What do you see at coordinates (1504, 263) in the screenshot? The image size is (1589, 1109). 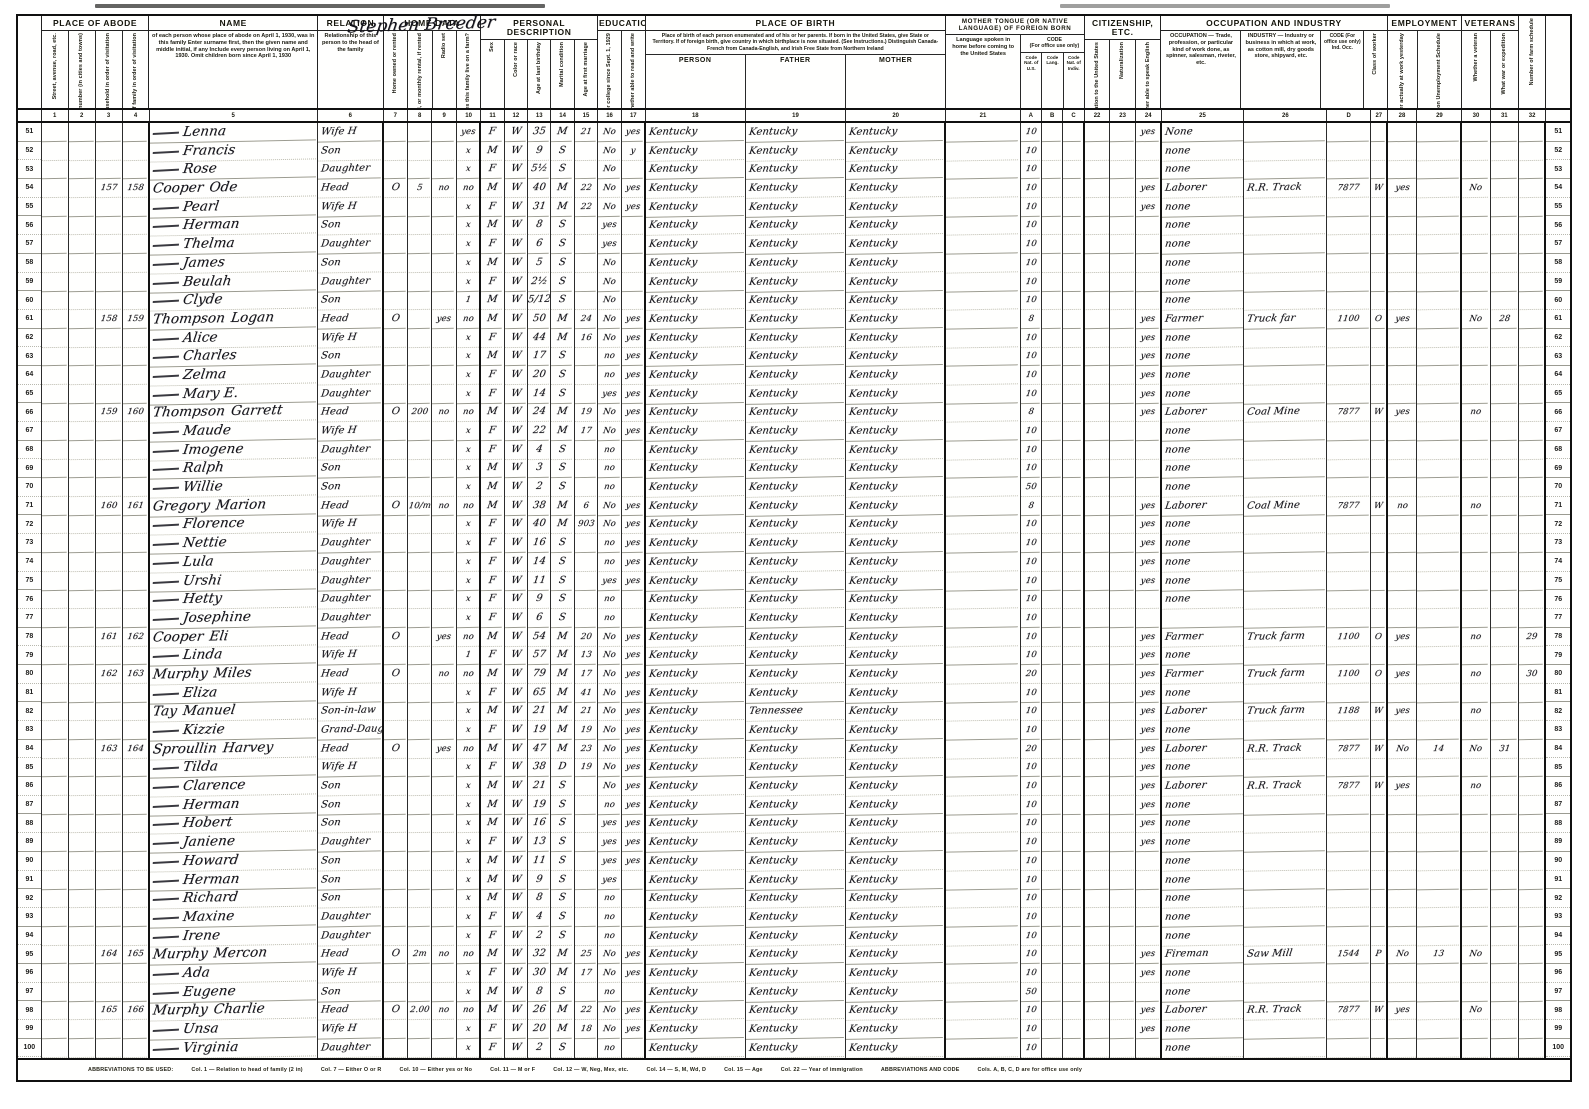 I see `cell-war-expedition` at bounding box center [1504, 263].